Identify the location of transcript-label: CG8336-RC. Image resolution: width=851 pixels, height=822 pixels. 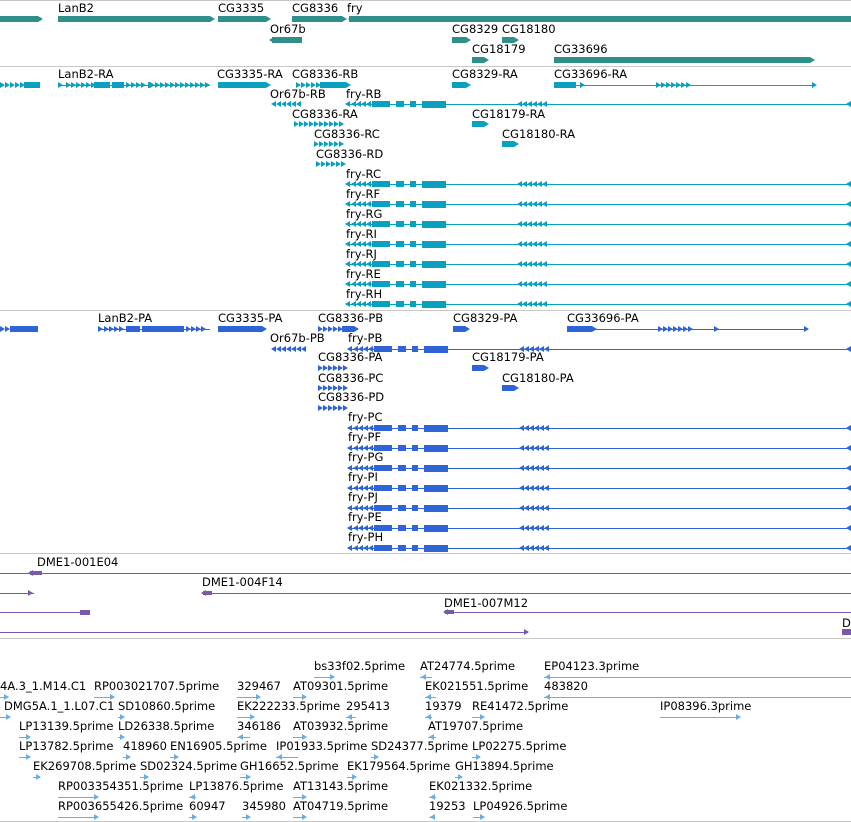
(347, 134).